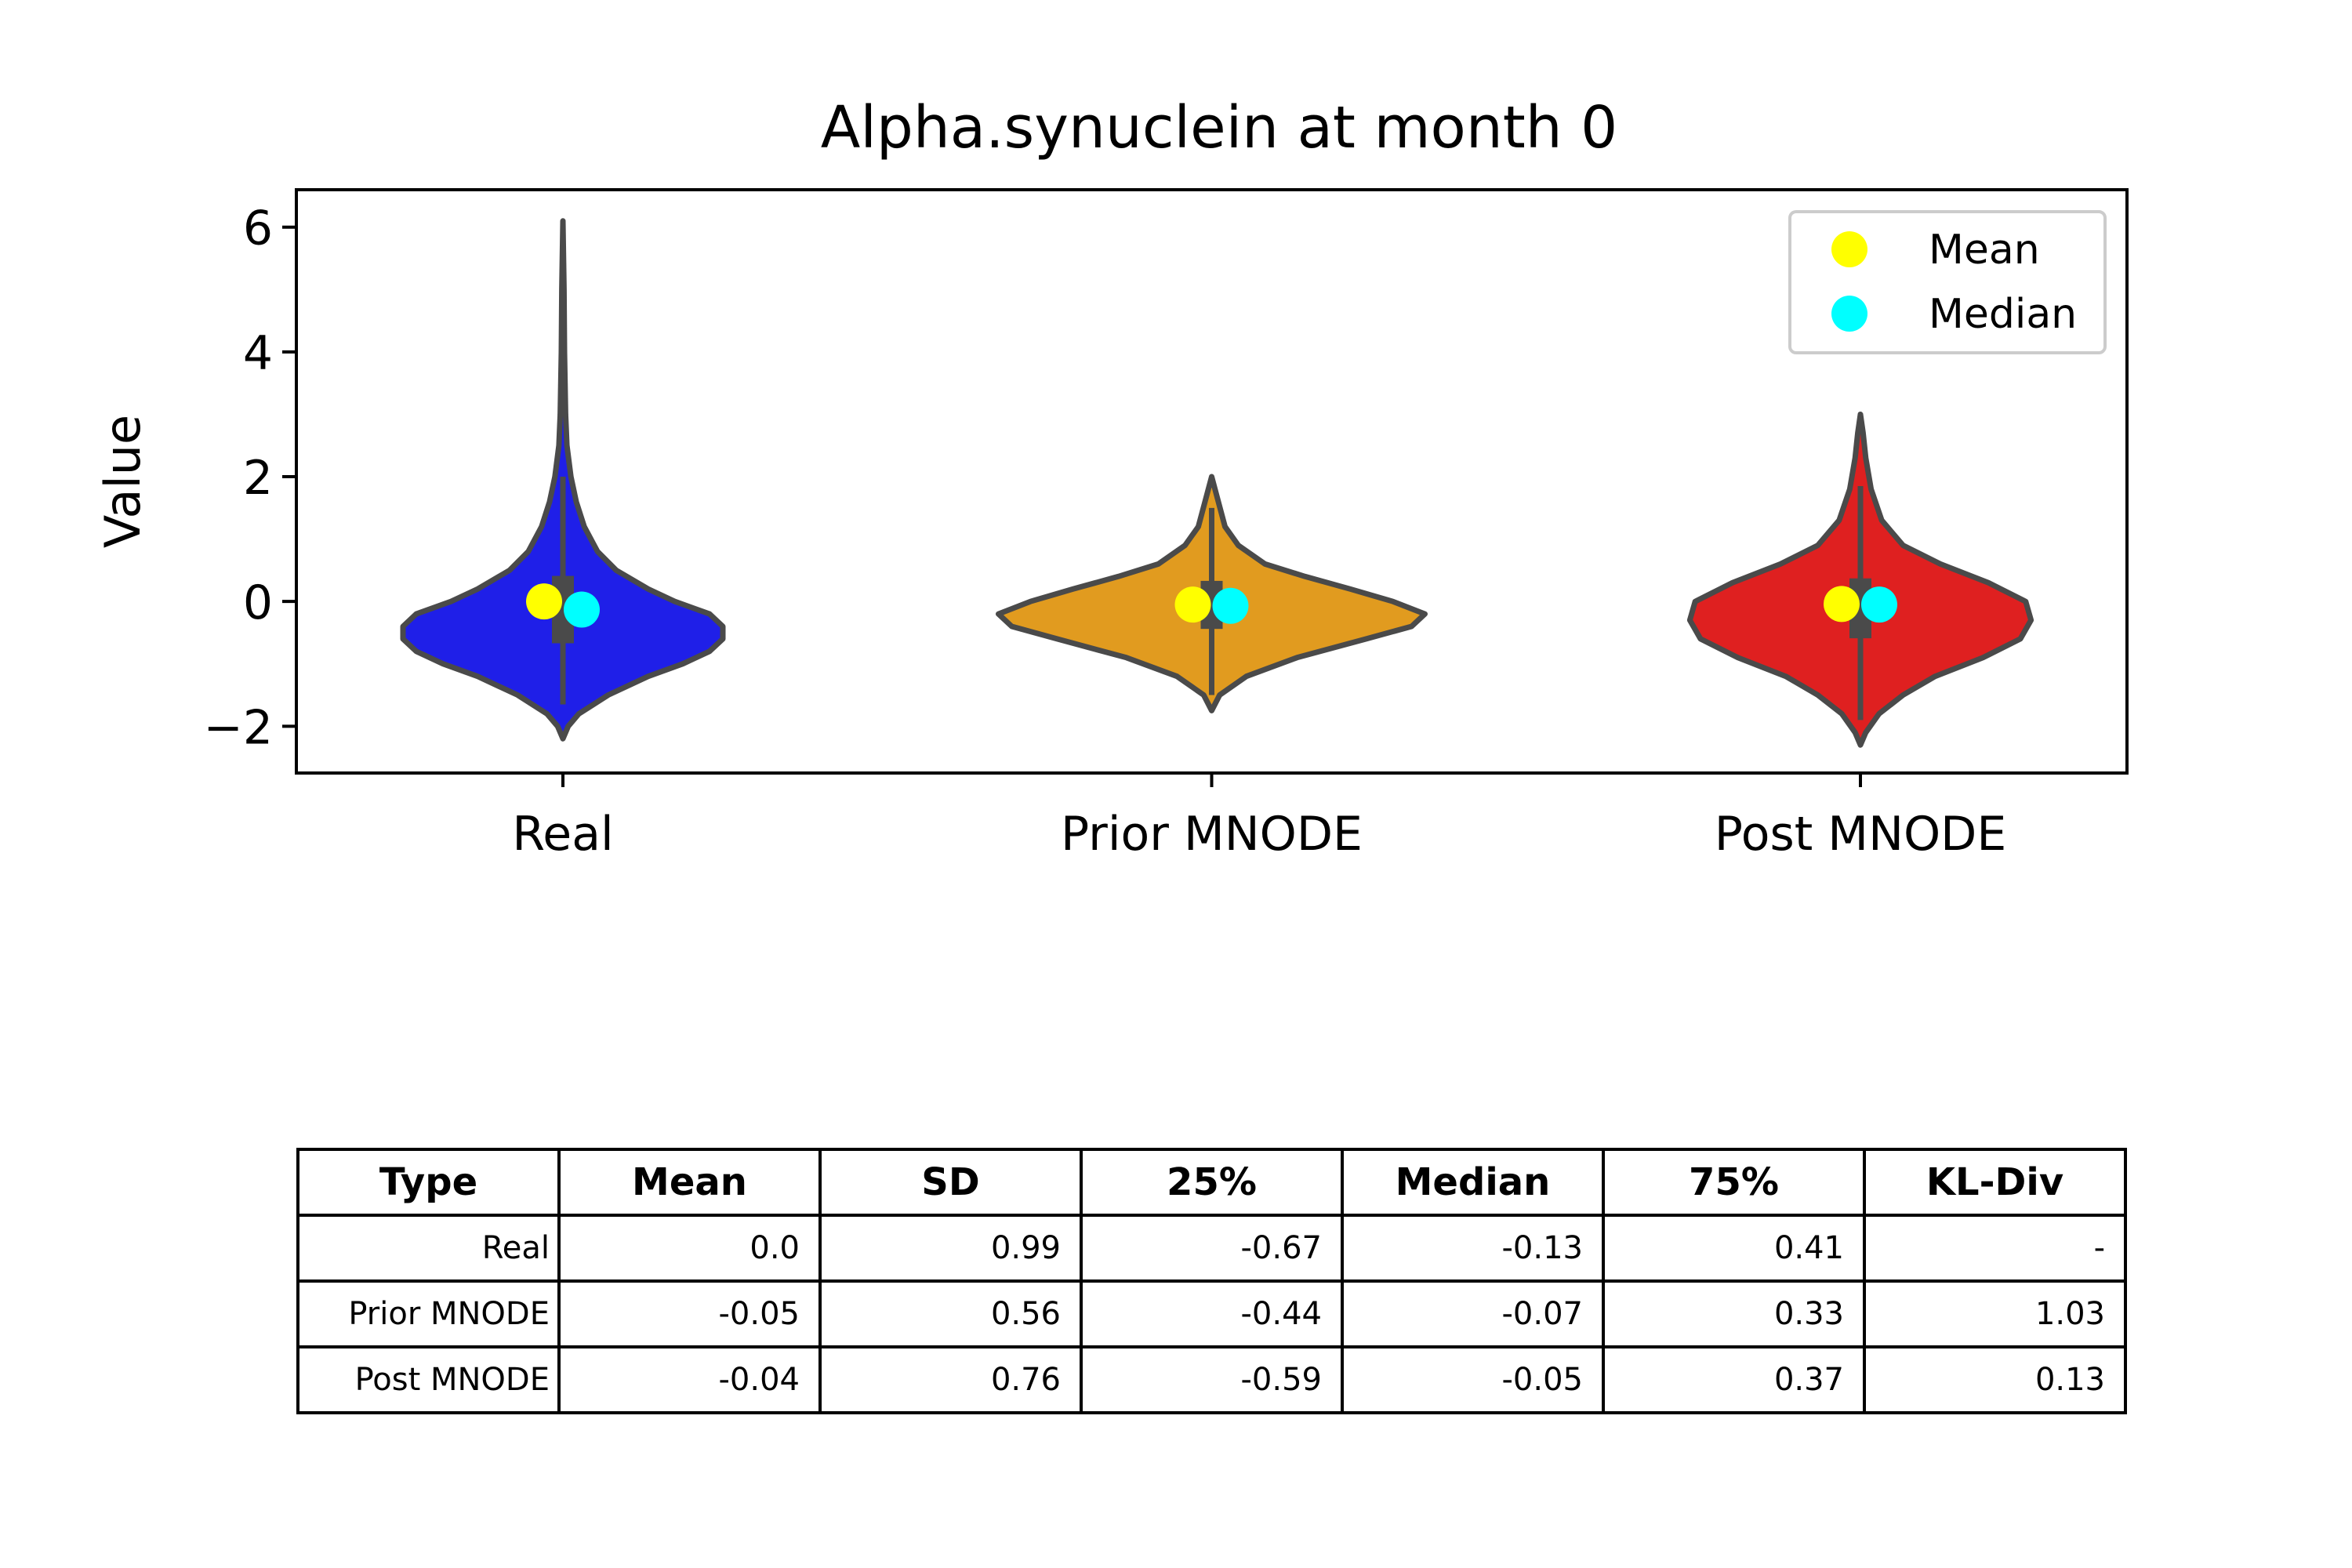  What do you see at coordinates (950, 1313) in the screenshot?
I see `table-cell: 0.56` at bounding box center [950, 1313].